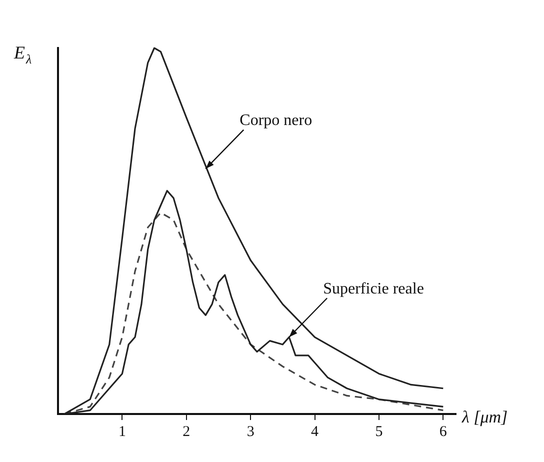  I want to click on x-tick-label: 3, so click(250, 432).